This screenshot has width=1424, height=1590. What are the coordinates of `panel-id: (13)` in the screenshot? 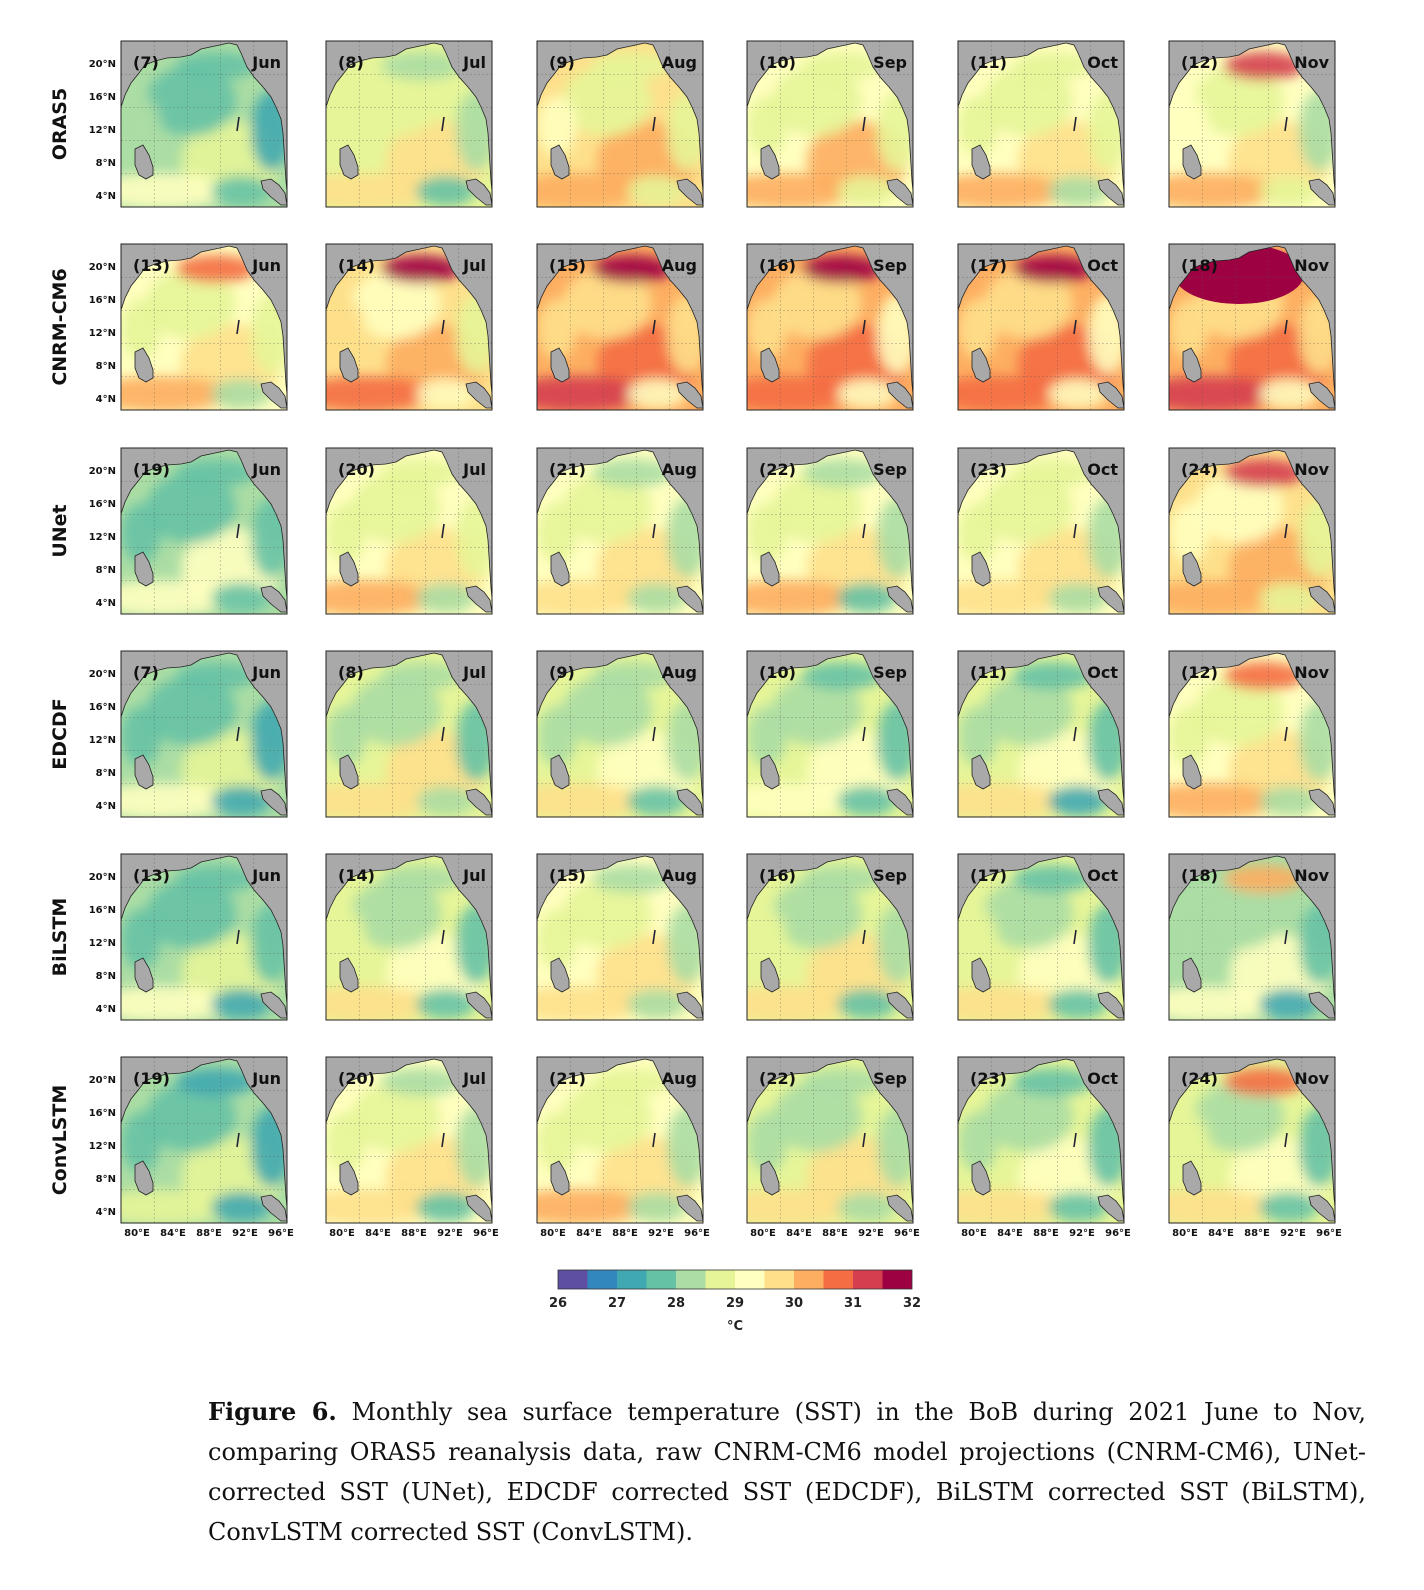 It's located at (151, 875).